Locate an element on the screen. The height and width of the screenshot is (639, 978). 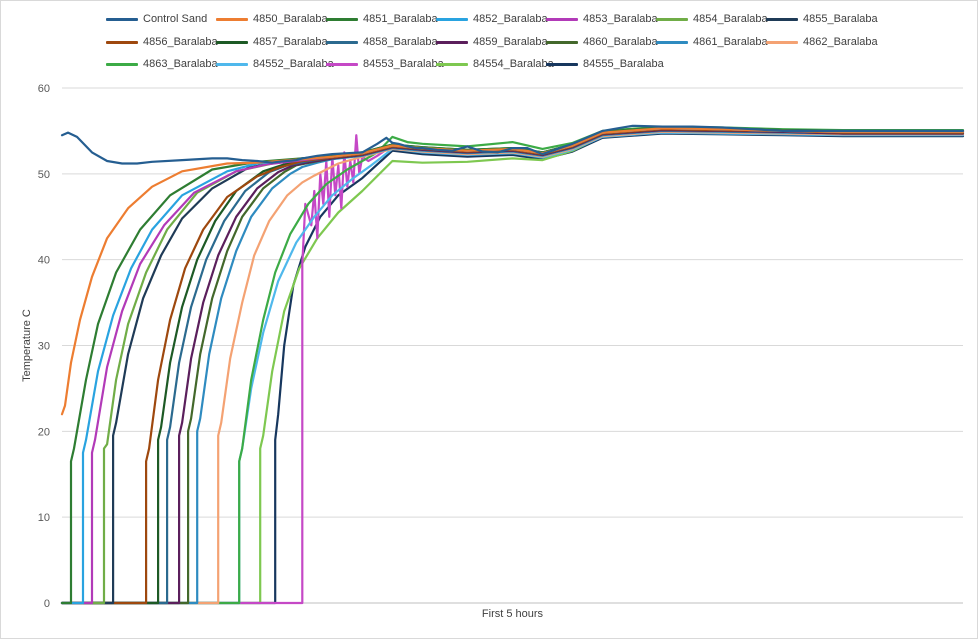
legend-item: 84553_Baralaba is located at coordinates (385, 64).